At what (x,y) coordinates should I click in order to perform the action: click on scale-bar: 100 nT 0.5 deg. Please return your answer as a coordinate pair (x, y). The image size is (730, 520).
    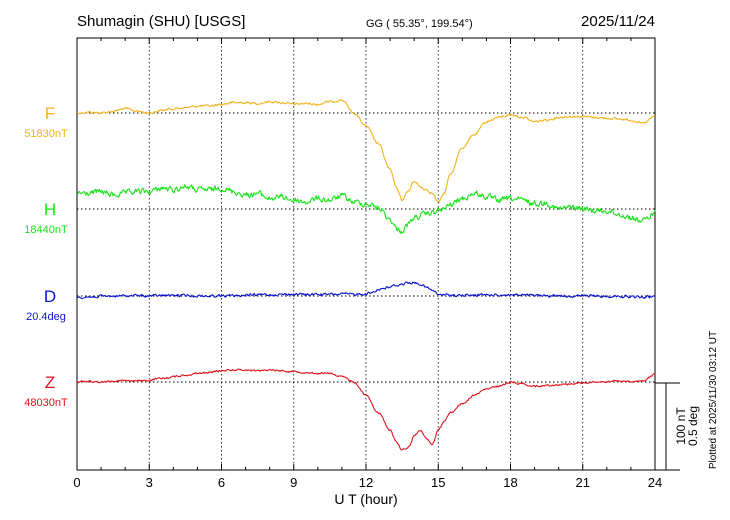
    Looking at the image, I should click on (677, 426).